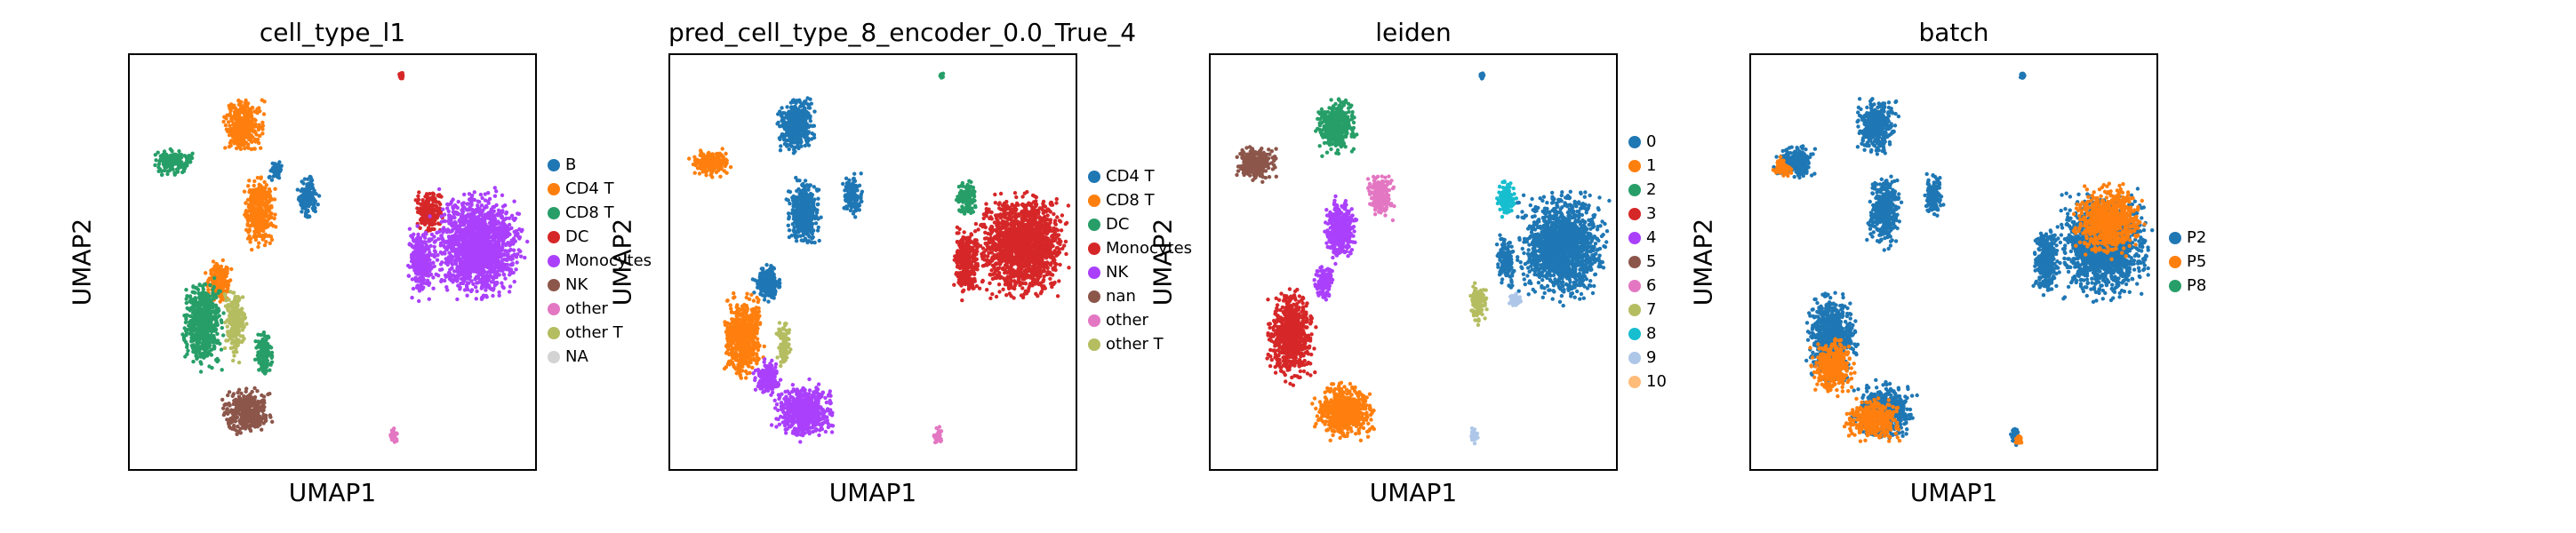  What do you see at coordinates (247, 411) in the screenshot?
I see `cell-cluster` at bounding box center [247, 411].